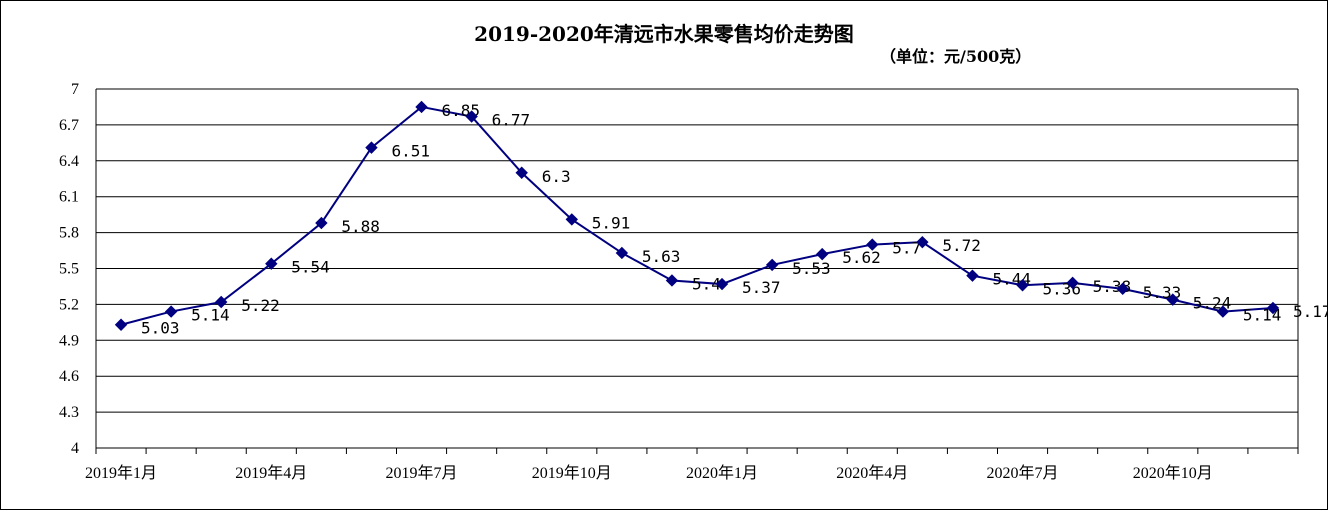 The width and height of the screenshot is (1328, 510). What do you see at coordinates (906, 248) in the screenshot?
I see `data-label: 5.7` at bounding box center [906, 248].